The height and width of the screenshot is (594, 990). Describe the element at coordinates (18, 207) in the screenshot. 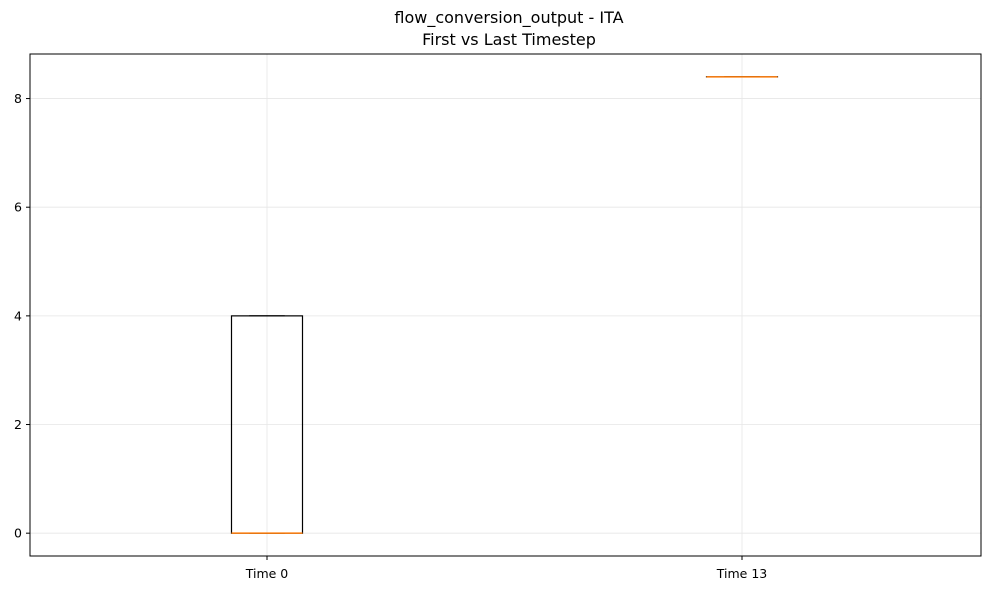

I see `y-tick-label: 6` at that location.